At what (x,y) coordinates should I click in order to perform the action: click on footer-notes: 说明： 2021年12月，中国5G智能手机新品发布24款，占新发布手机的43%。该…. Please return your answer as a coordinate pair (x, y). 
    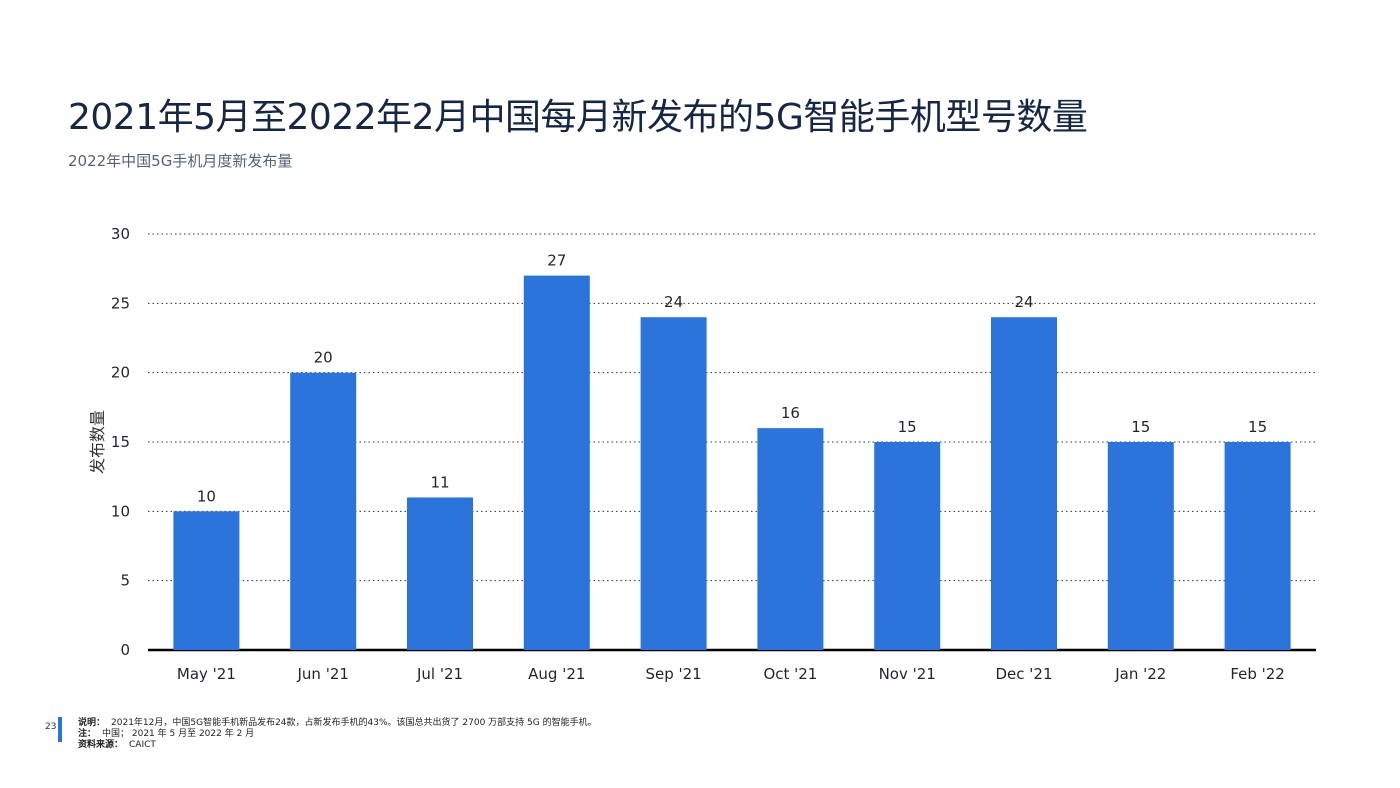
    Looking at the image, I should click on (337, 734).